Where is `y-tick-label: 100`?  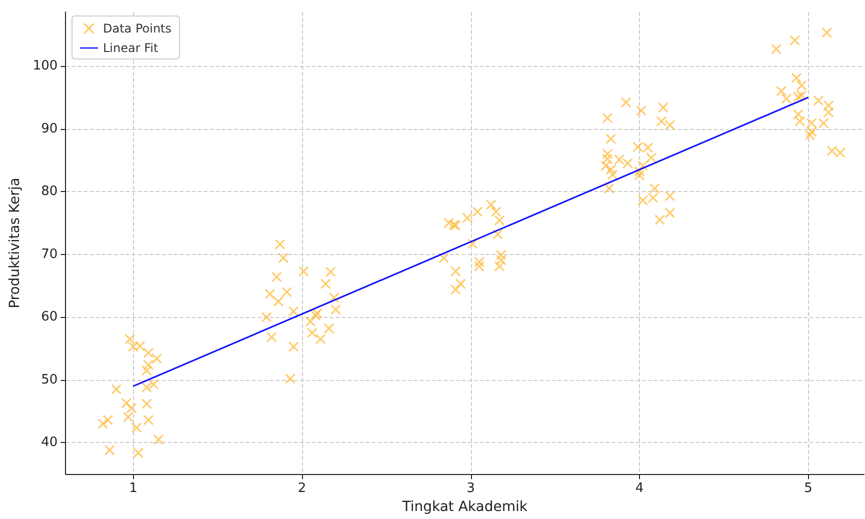
y-tick-label: 100 is located at coordinates (45, 66).